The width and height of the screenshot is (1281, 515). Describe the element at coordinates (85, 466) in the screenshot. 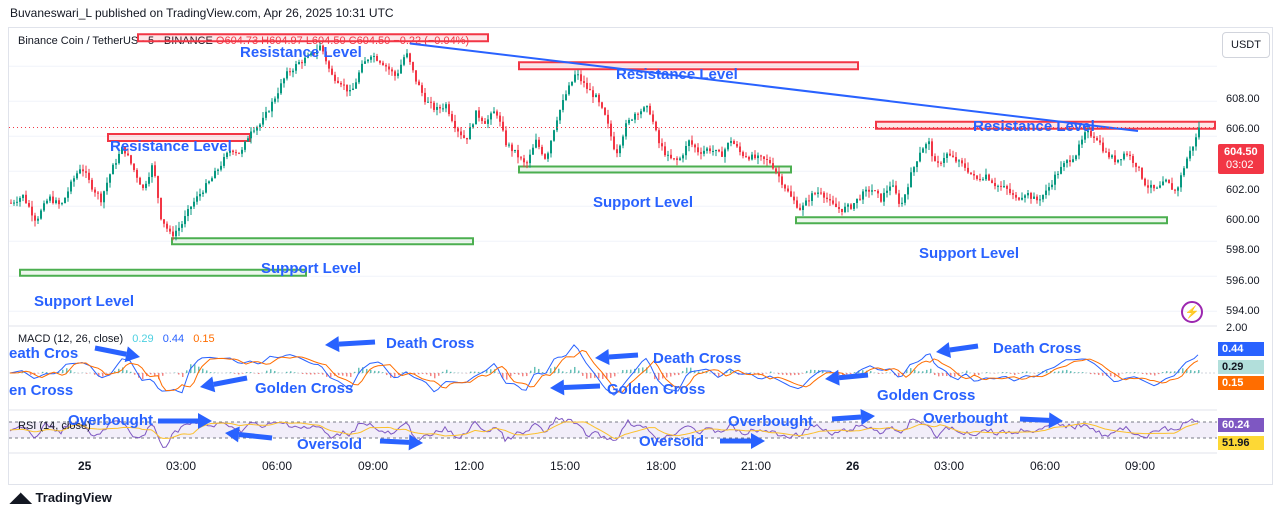

I see `time-tick: 25` at that location.